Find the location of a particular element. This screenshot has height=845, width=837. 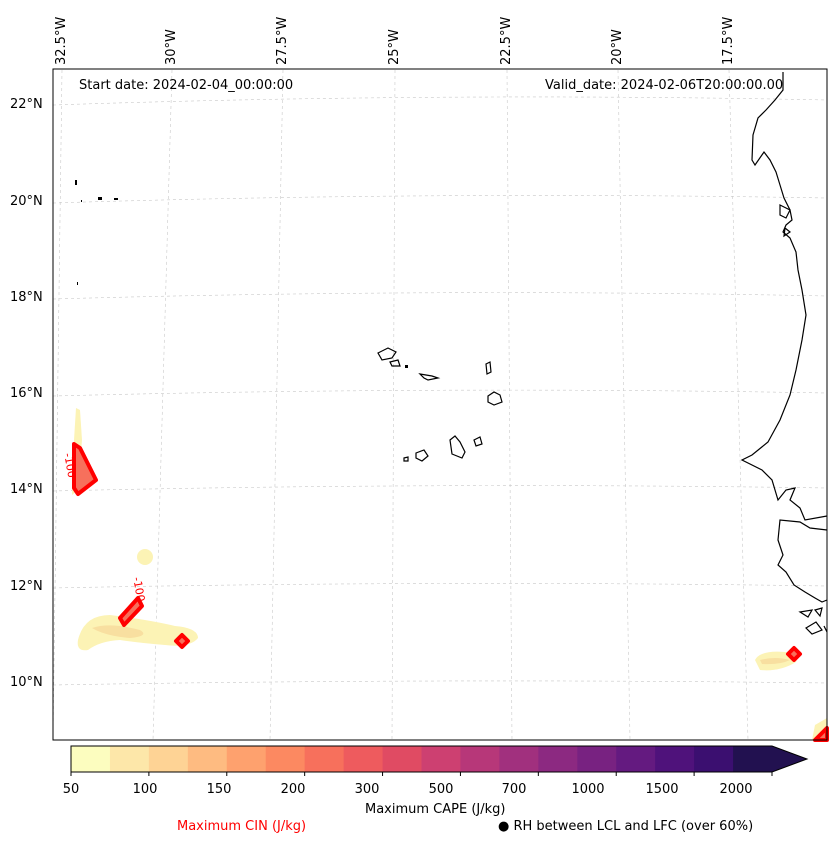

lon-label: 22.5°W is located at coordinates (506, 40).